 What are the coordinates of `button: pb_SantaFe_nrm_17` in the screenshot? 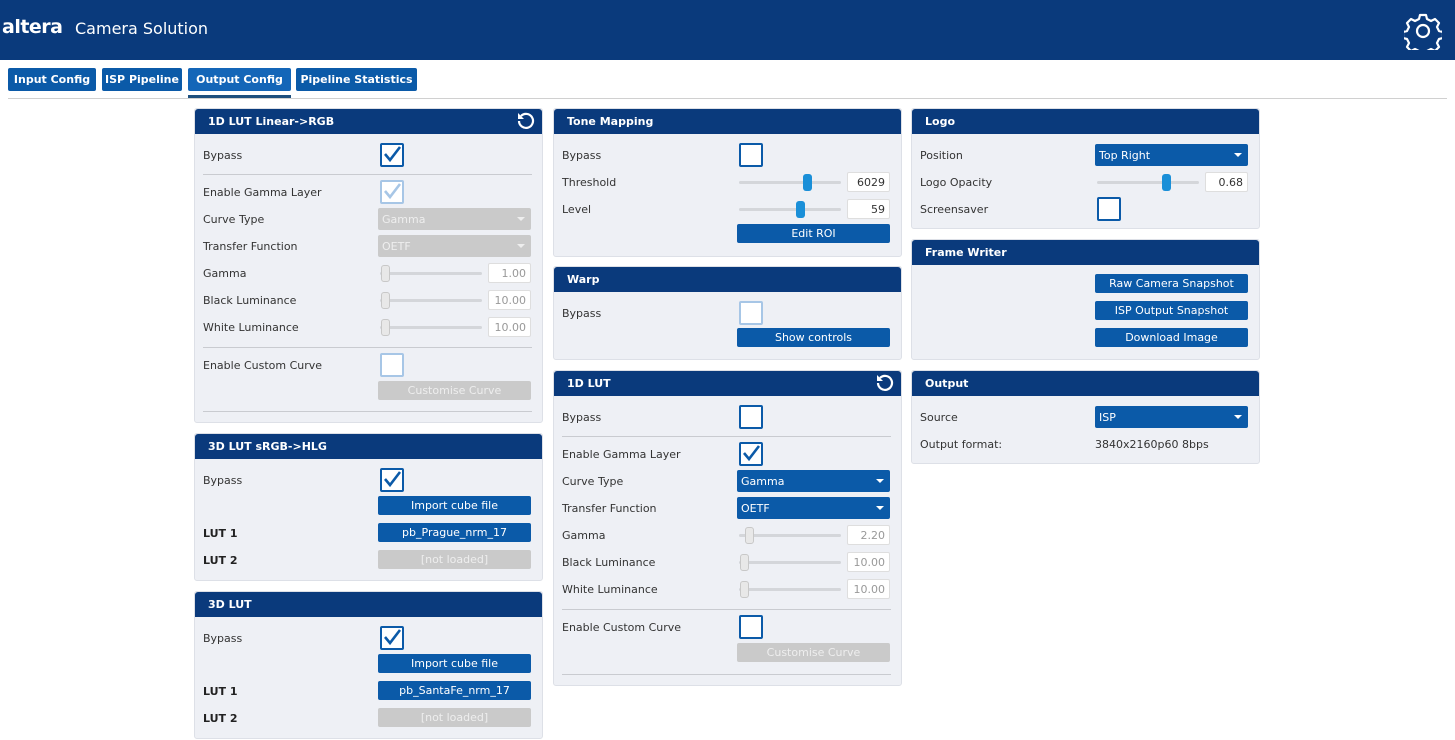 It's located at (454, 690).